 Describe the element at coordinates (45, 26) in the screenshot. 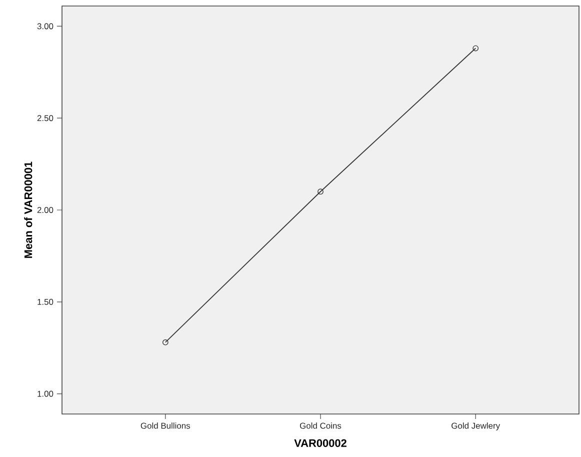

I see `y-tick-label: 3.00` at that location.